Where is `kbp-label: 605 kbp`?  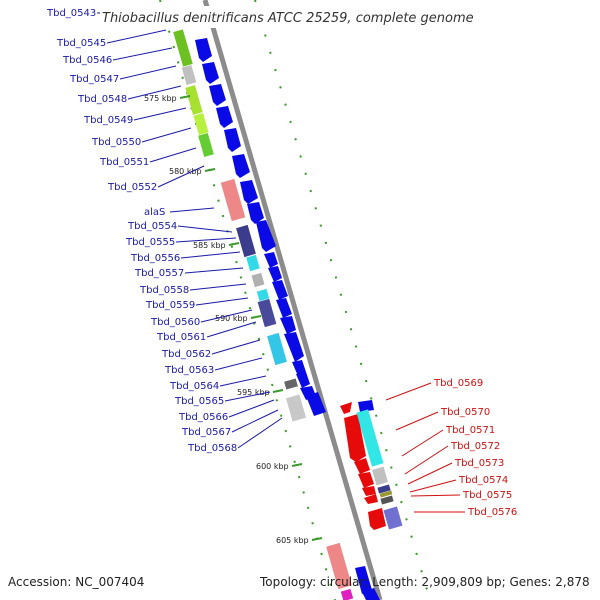 kbp-label: 605 kbp is located at coordinates (292, 540).